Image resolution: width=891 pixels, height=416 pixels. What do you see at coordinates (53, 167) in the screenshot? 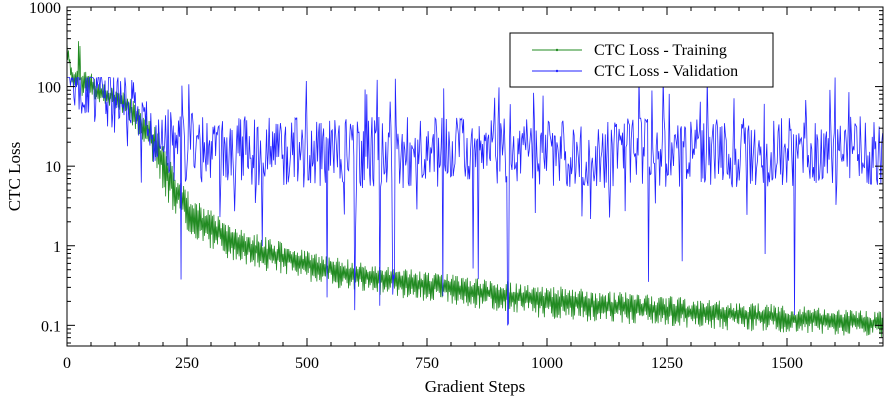
I see `y-tick-label: 10` at bounding box center [53, 167].